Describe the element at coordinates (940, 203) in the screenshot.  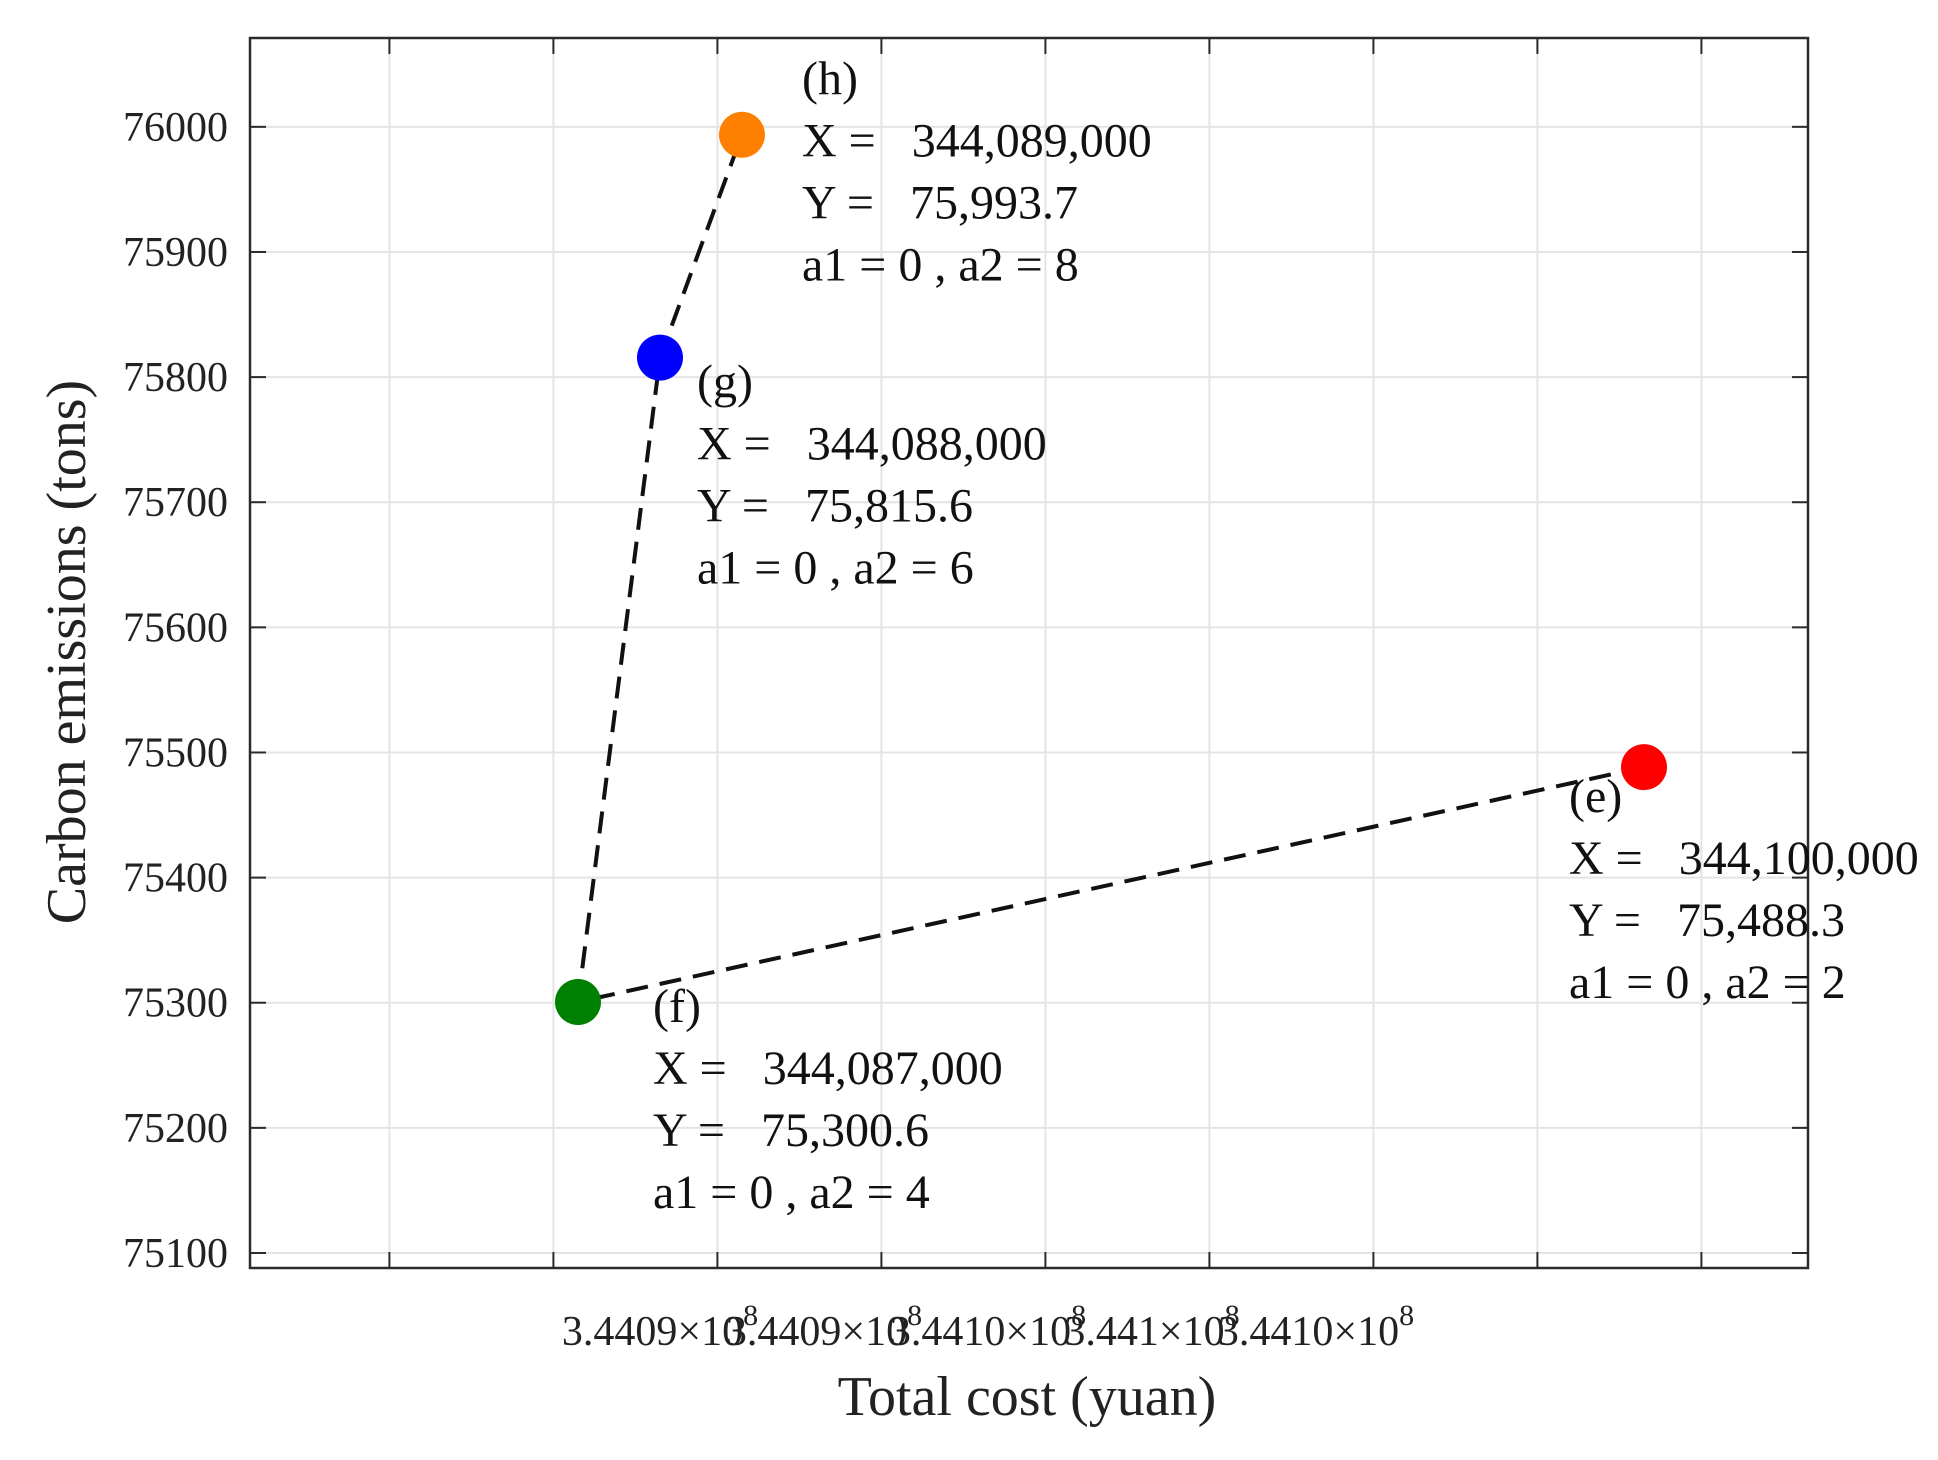
I see `annotation-y-h: Y = 75,993.7` at that location.